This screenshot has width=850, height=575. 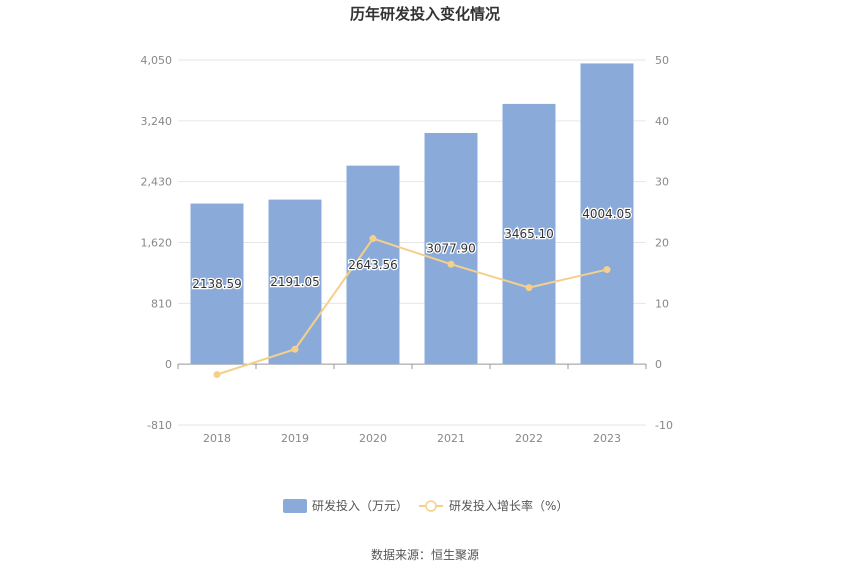 I want to click on line-series, so click(x=412, y=307).